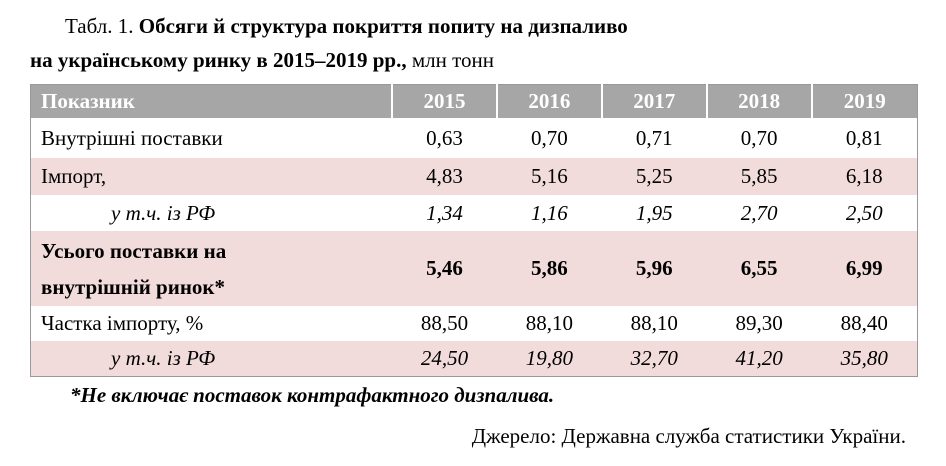  I want to click on value-cell: 2,50, so click(864, 212).